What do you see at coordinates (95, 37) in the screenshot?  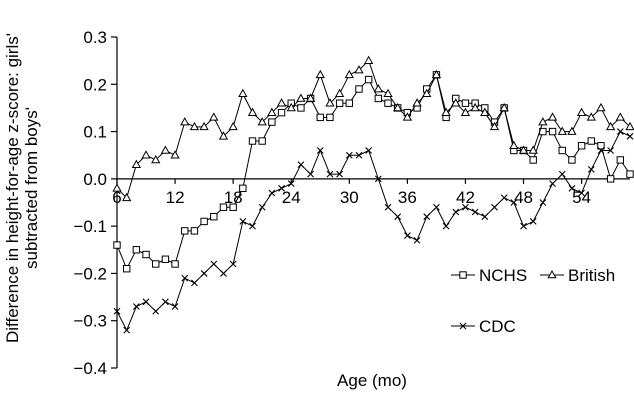 I see `y-tick-label: 0.3` at bounding box center [95, 37].